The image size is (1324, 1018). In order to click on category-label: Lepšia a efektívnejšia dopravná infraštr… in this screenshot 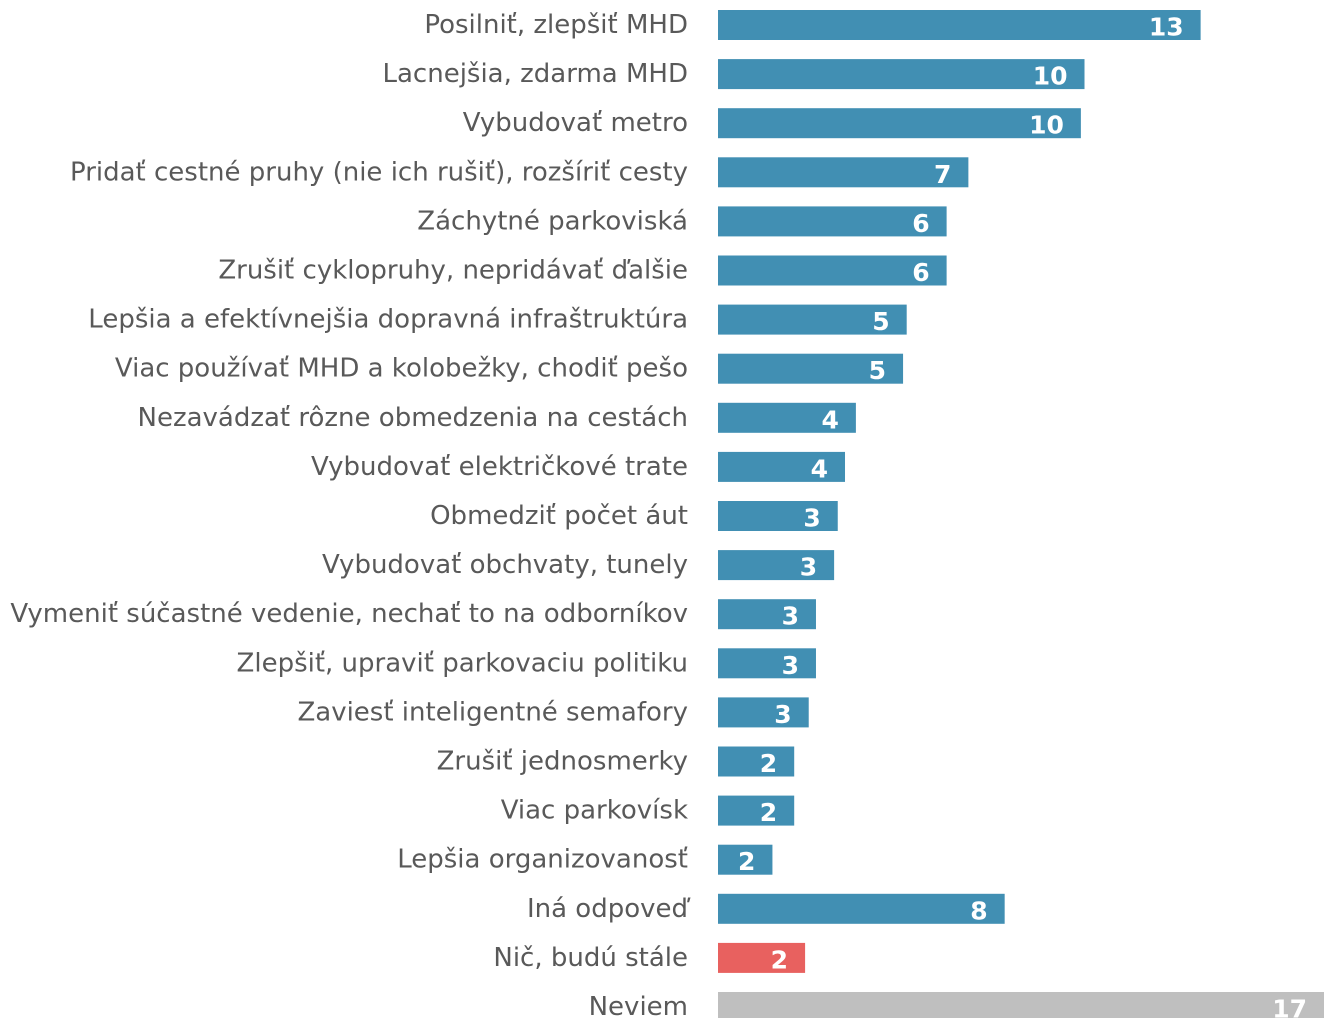, I will do `click(388, 320)`.